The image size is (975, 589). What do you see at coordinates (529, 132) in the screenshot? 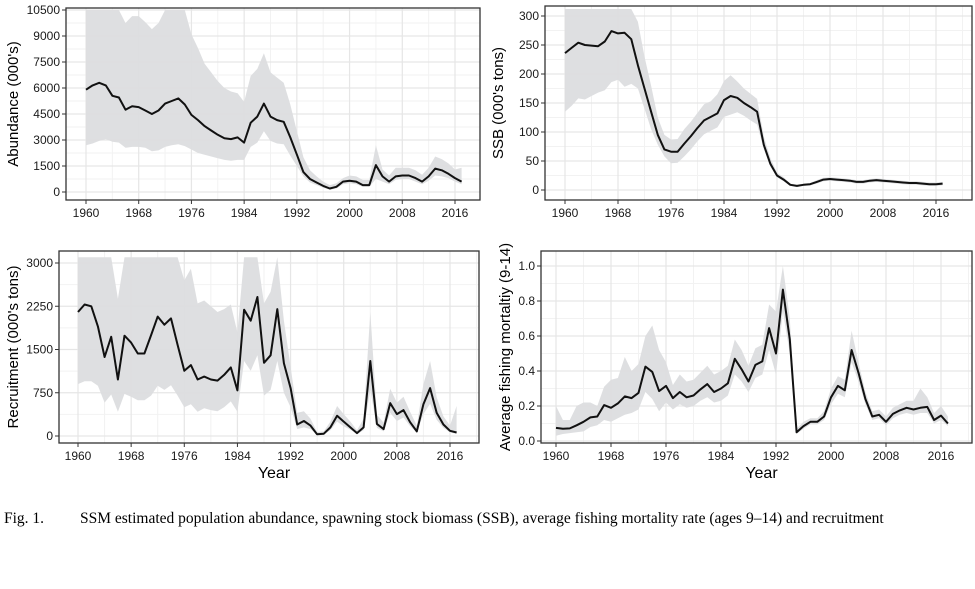
I see `y-tick-label: 100` at bounding box center [529, 132].